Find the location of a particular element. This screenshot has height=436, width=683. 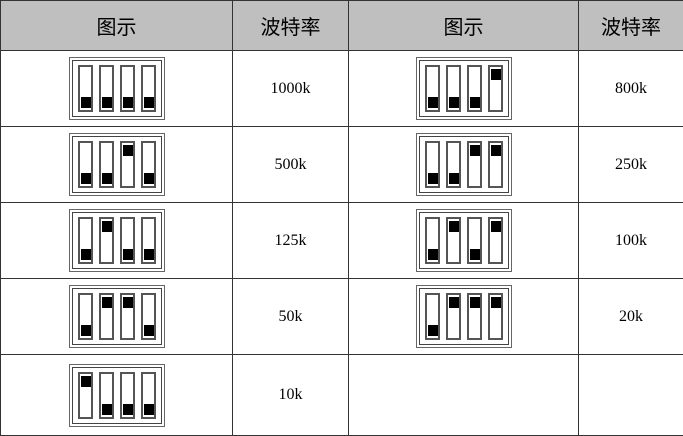

header-diagram: 图示 is located at coordinates (116, 25).